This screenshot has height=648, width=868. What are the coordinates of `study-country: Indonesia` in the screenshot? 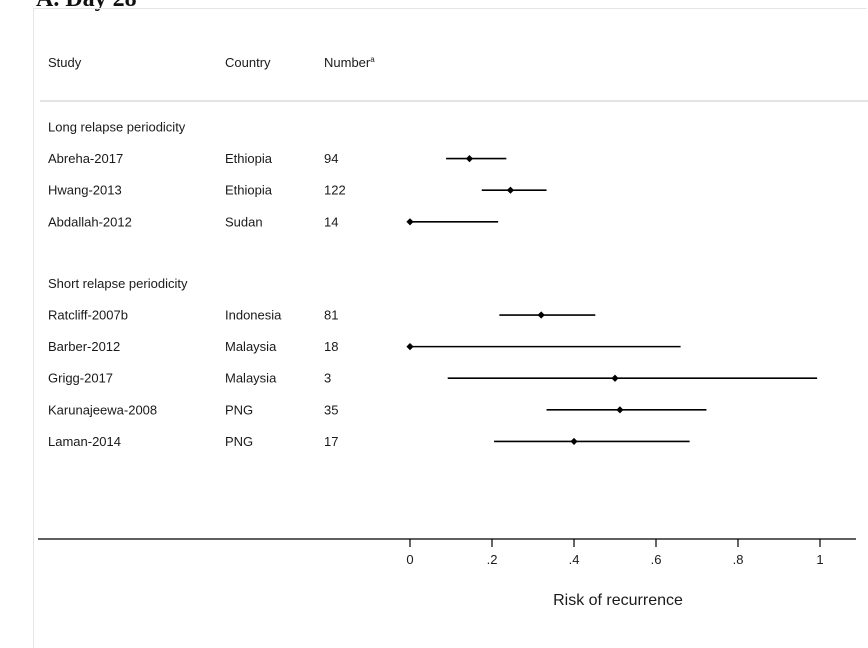 It's located at (253, 315).